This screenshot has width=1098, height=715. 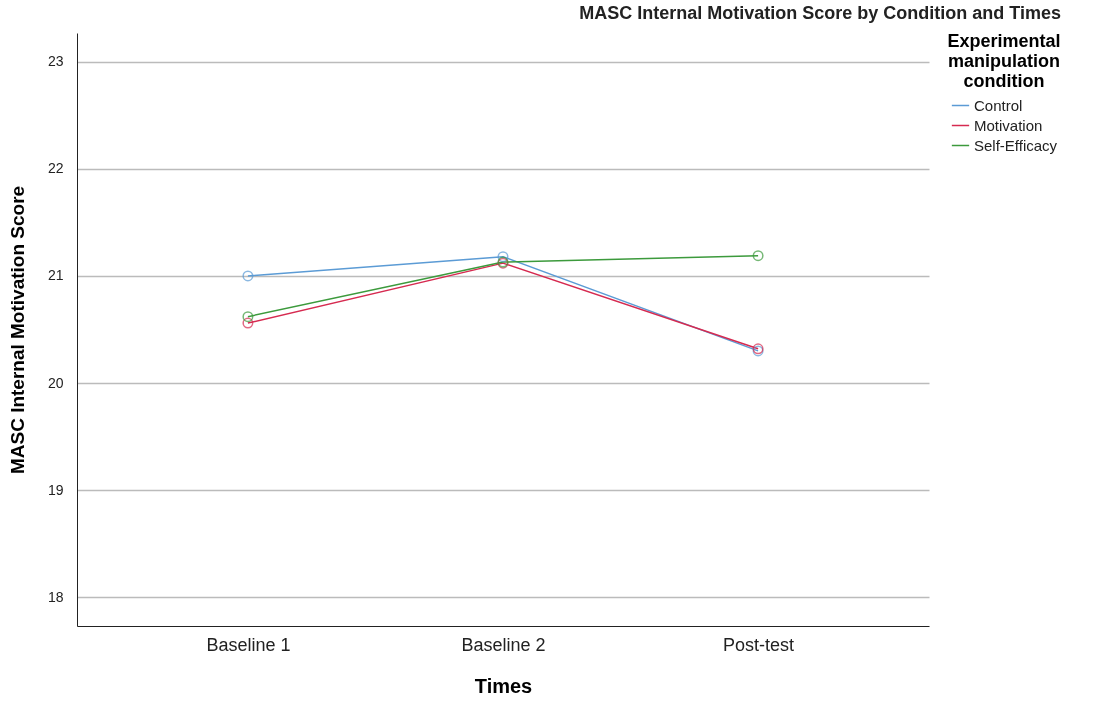 What do you see at coordinates (759, 644) in the screenshot?
I see `x-tick-label: Post-test` at bounding box center [759, 644].